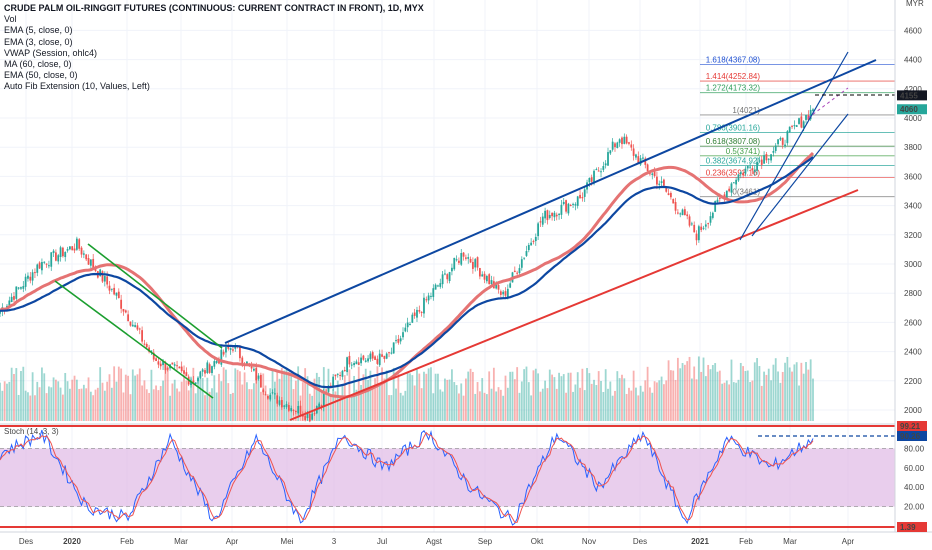 The height and width of the screenshot is (550, 932). Describe the element at coordinates (382, 541) in the screenshot. I see `time-tick-label: Jul` at that location.